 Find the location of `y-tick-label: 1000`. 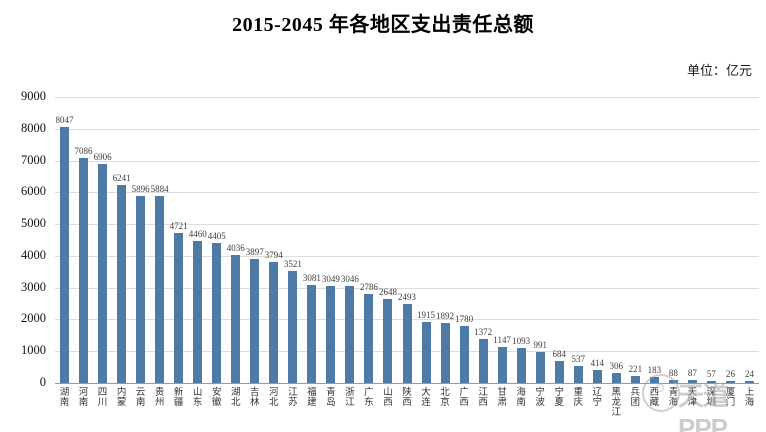

y-tick-label: 1000 is located at coordinates (33, 350).